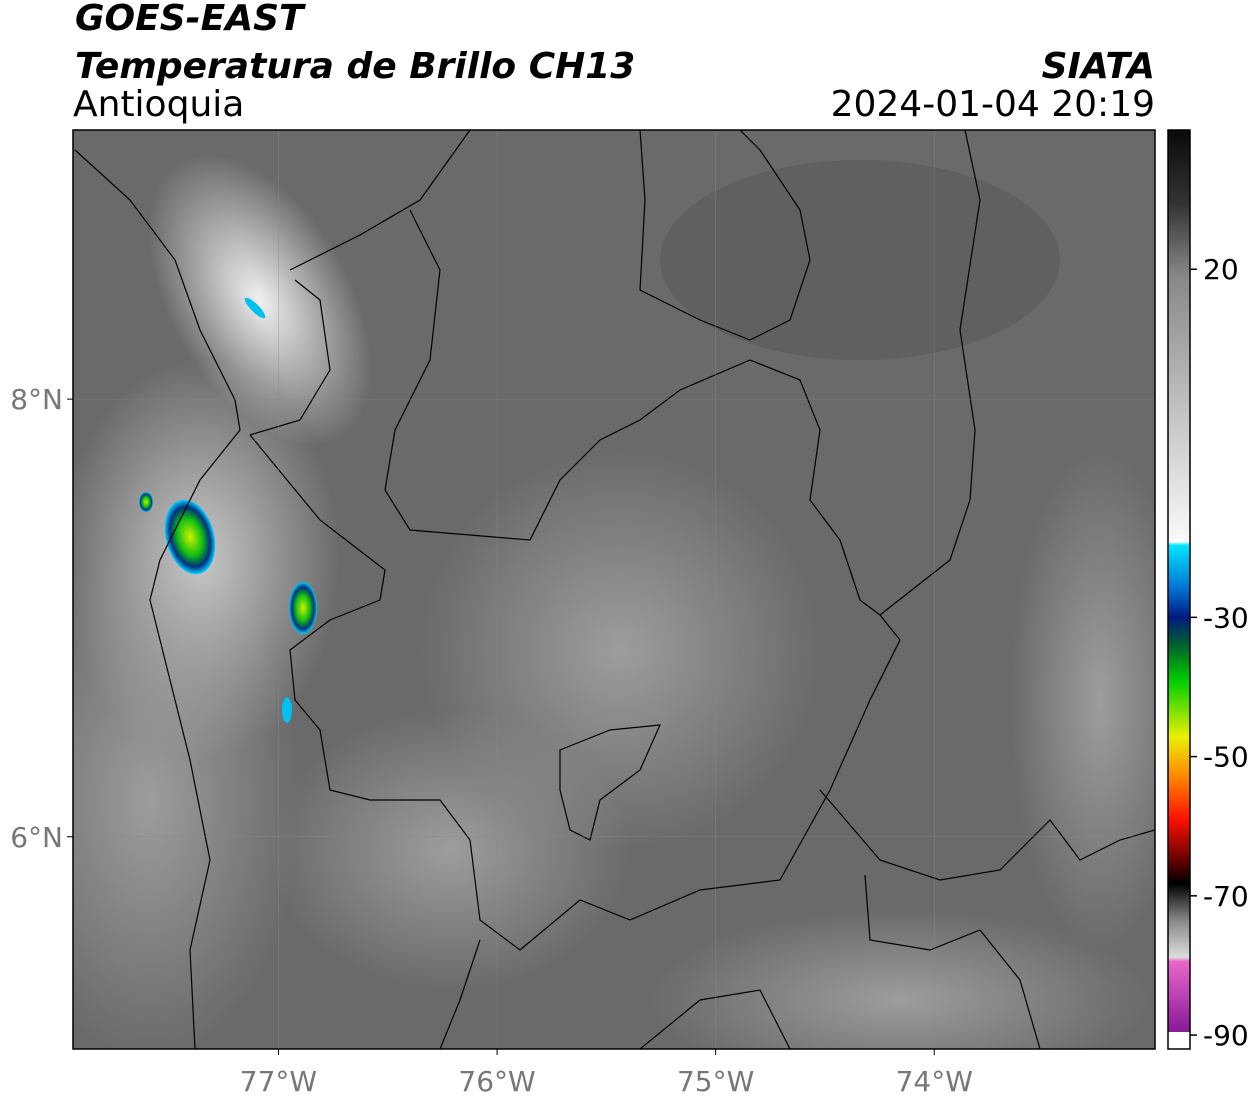  Describe the element at coordinates (993, 104) in the screenshot. I see `datetime: 2024-01-04 20:19` at that location.